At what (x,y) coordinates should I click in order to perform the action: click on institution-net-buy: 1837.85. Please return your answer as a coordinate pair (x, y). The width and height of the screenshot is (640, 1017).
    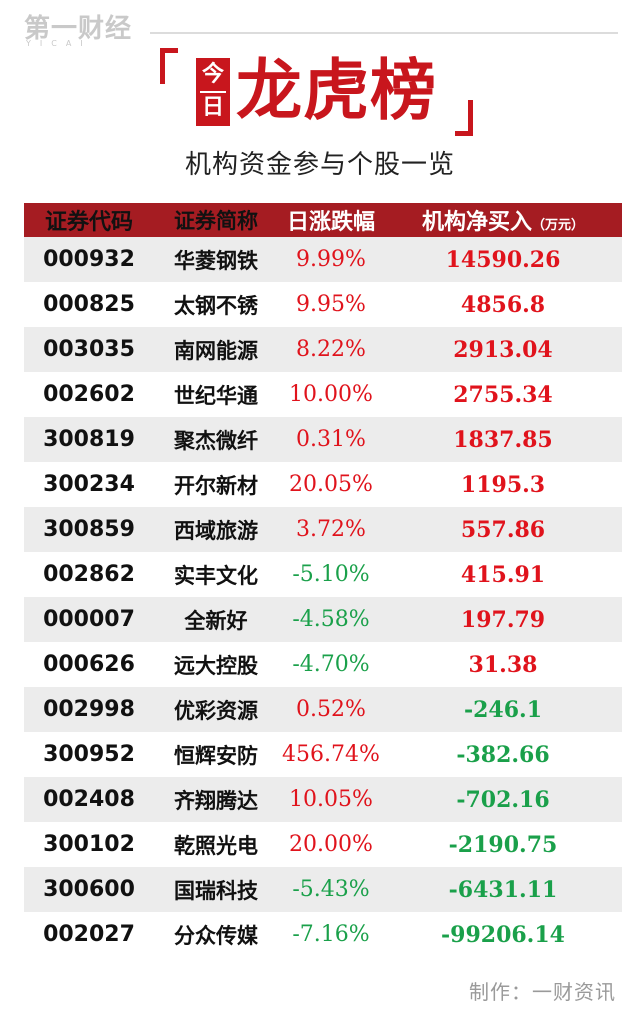
    Looking at the image, I should click on (503, 439).